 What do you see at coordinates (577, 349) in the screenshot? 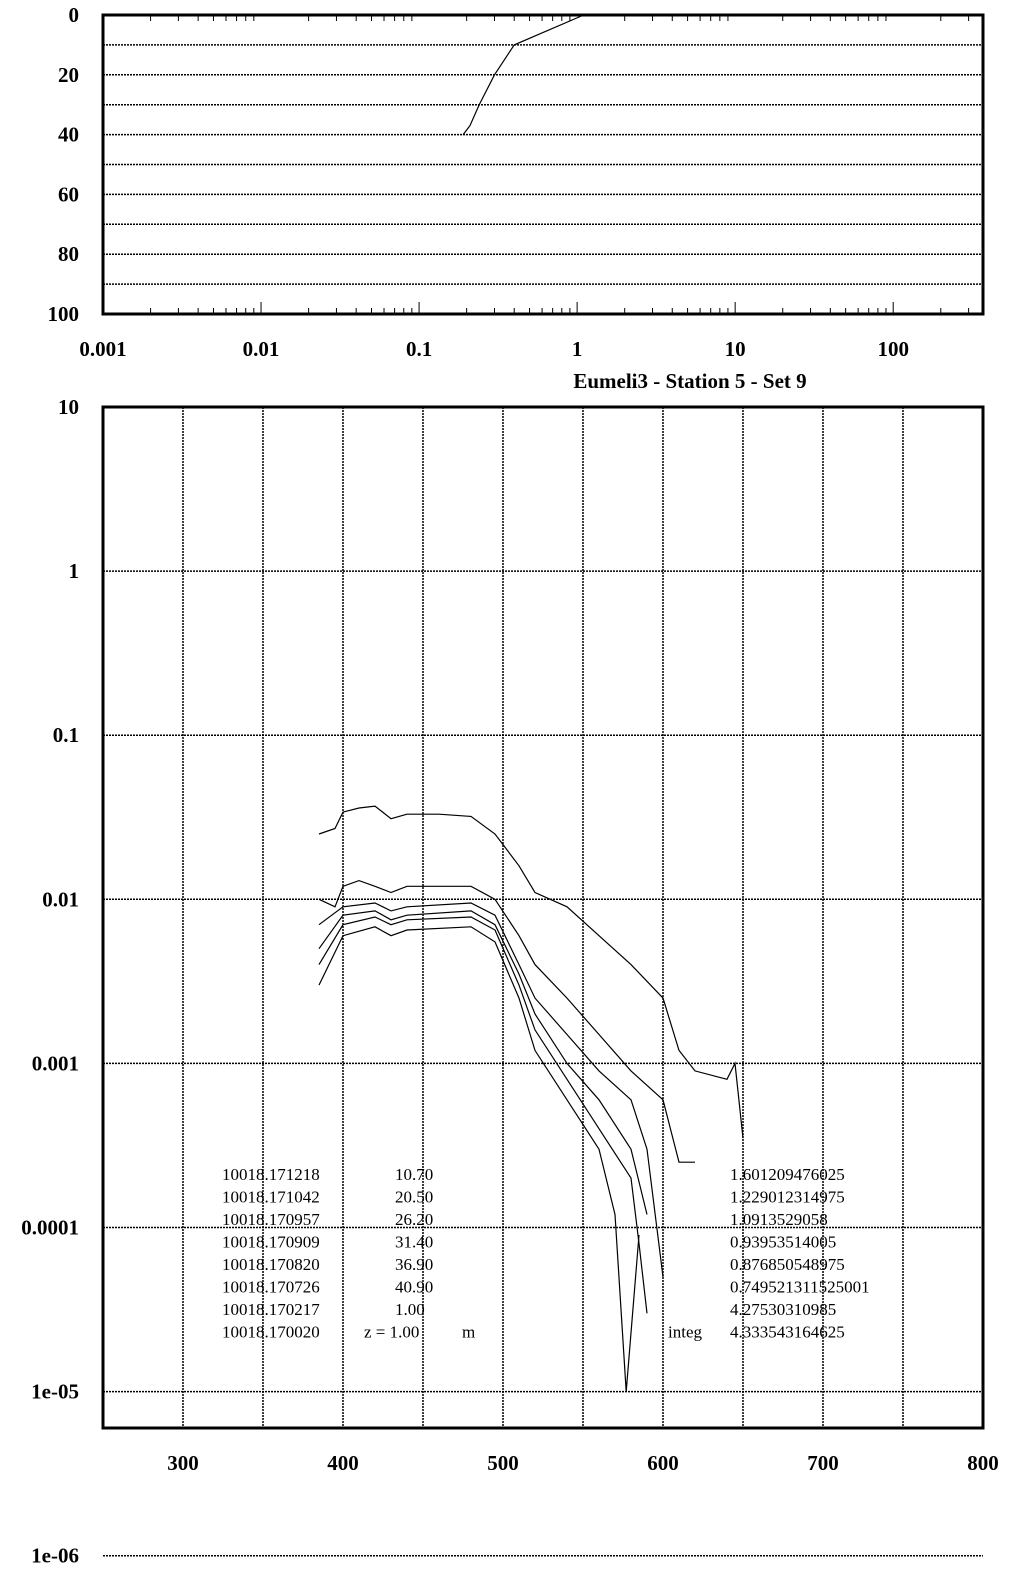
I see `x-tick-label: 1` at bounding box center [577, 349].